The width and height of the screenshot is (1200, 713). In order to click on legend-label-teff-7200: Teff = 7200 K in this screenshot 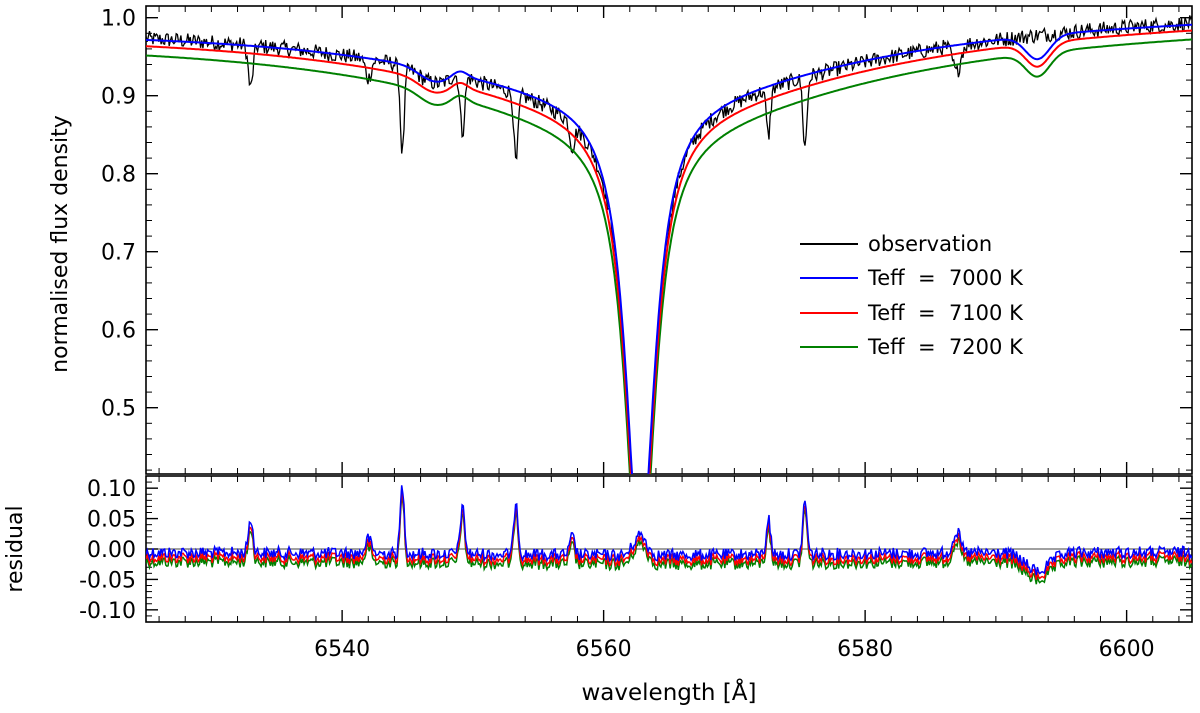, I will do `click(945, 347)`.